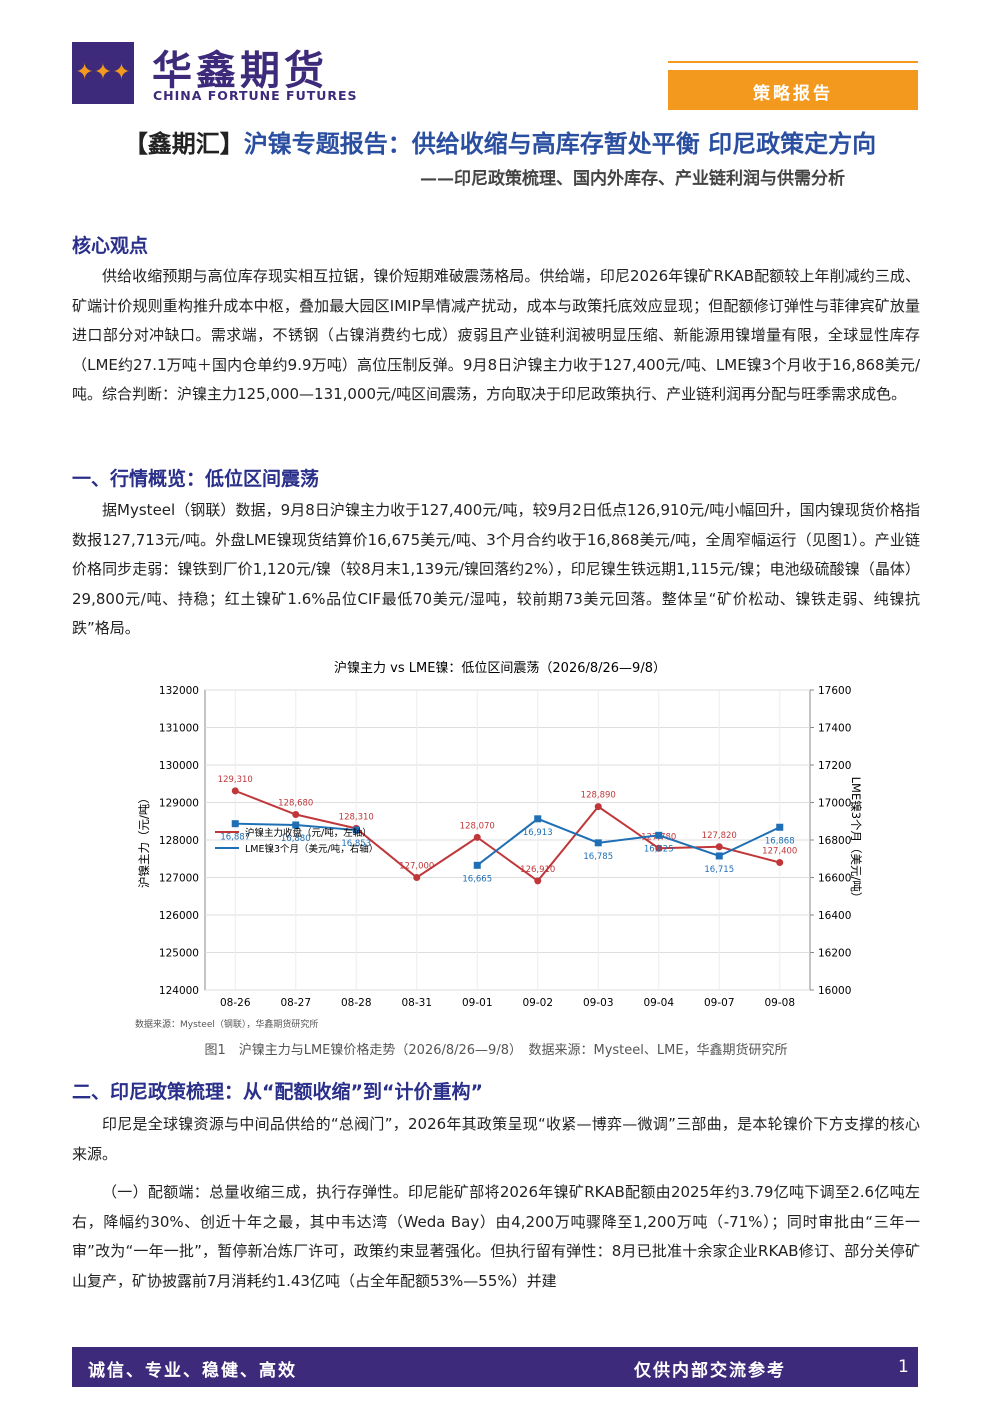  What do you see at coordinates (710, 1371) in the screenshot?
I see `footer-note: 仅供内部交流参考` at bounding box center [710, 1371].